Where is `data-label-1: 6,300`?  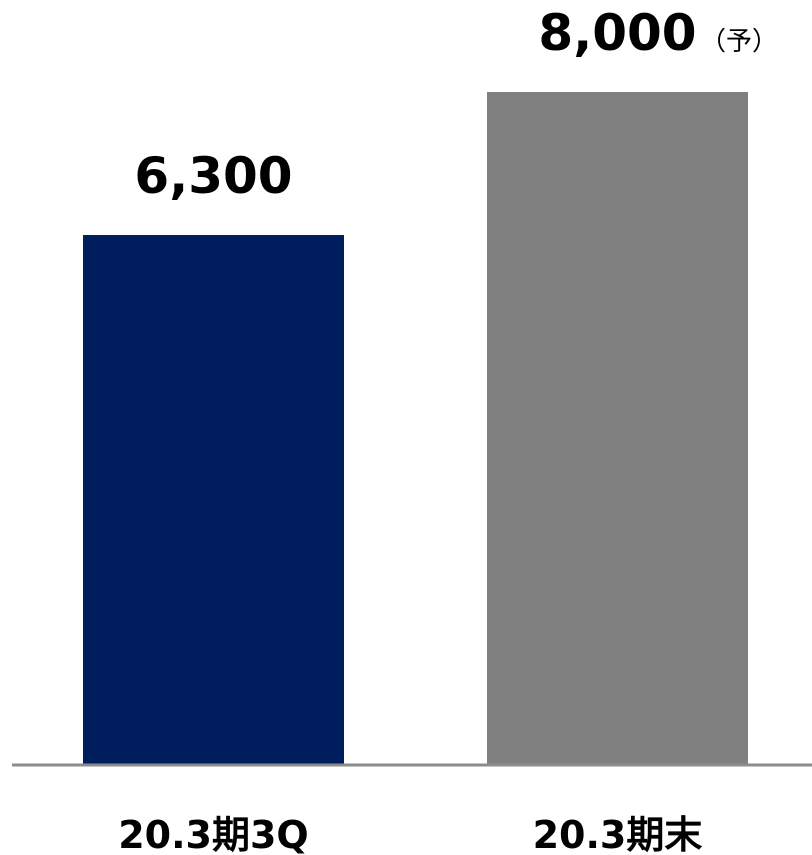 data-label-1: 6,300 is located at coordinates (213, 176).